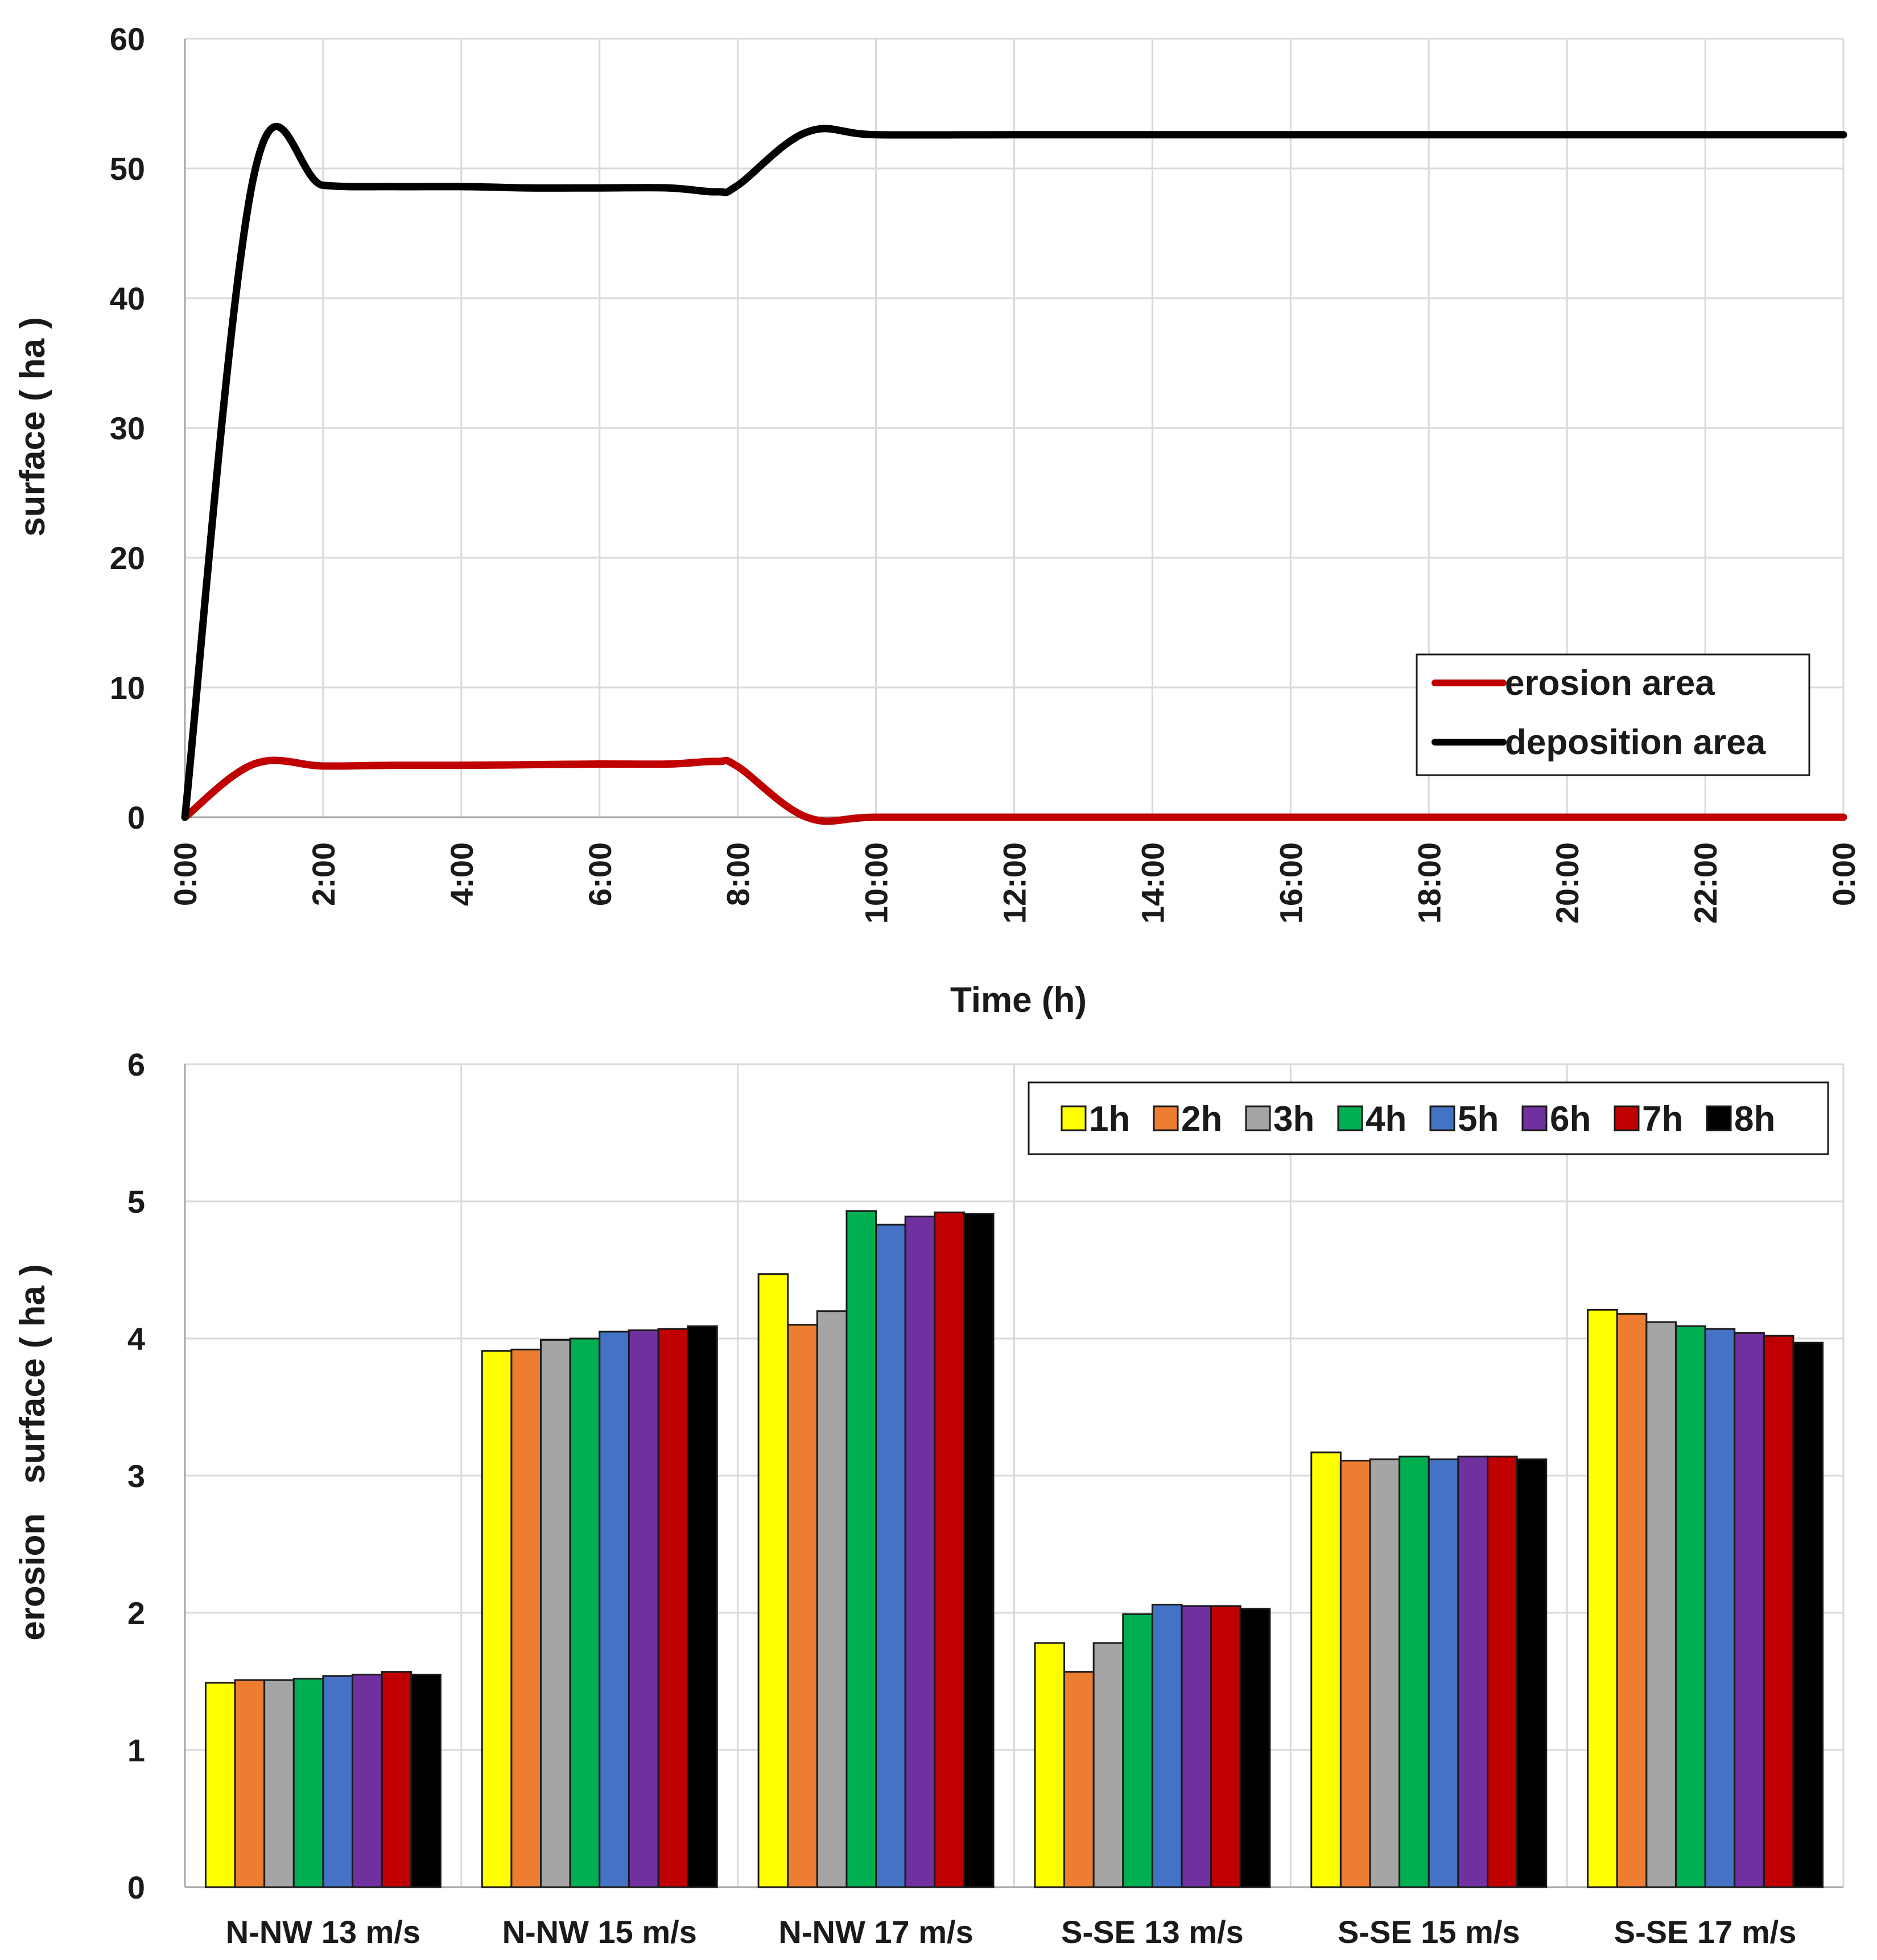  What do you see at coordinates (1258, 1118) in the screenshot?
I see `legend-swatch-3h` at bounding box center [1258, 1118].